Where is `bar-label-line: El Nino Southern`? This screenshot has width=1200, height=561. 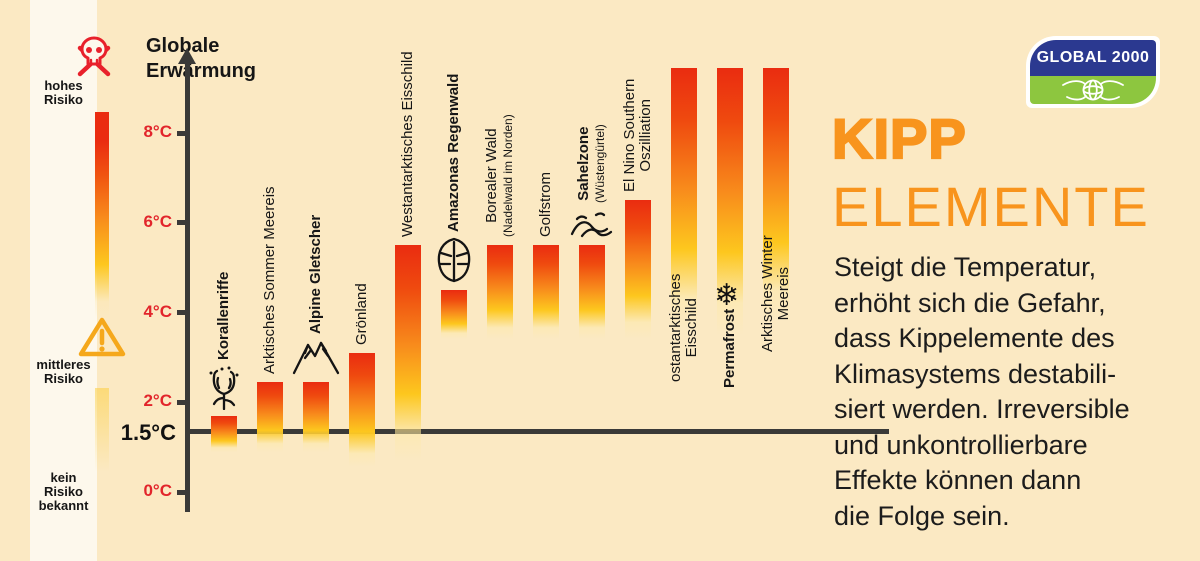 bar-label-line: El Nino Southern is located at coordinates (629, 135).